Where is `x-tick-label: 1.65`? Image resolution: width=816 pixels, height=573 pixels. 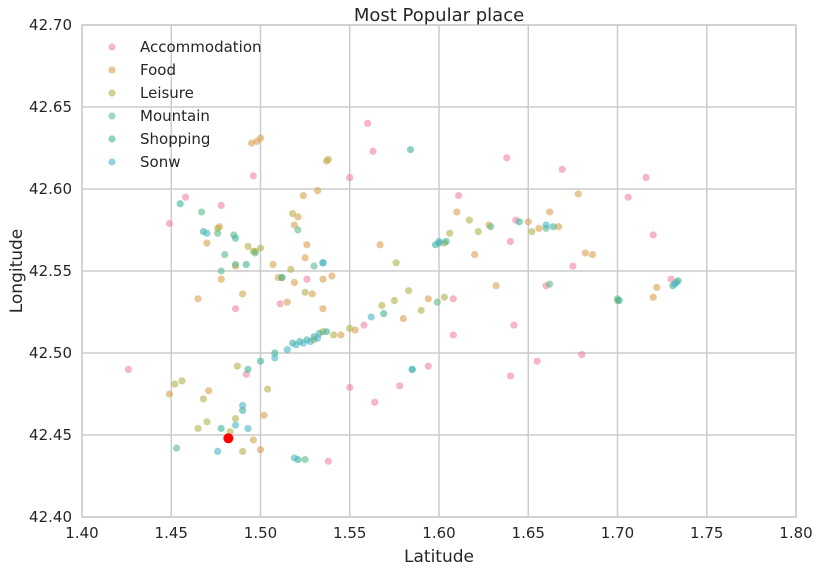
x-tick-label: 1.65 is located at coordinates (528, 533).